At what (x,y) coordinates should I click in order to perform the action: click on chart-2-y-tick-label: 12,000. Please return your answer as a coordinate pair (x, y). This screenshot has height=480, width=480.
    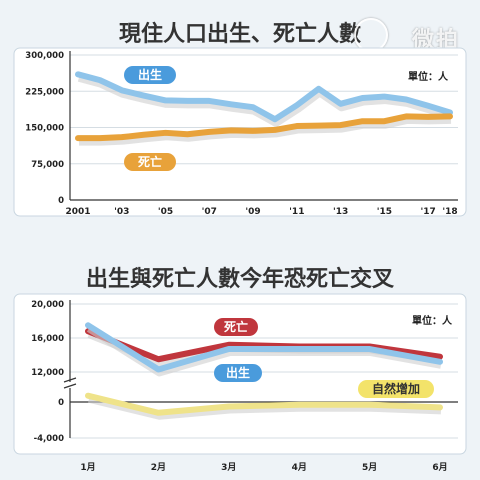
    Looking at the image, I should click on (47, 373).